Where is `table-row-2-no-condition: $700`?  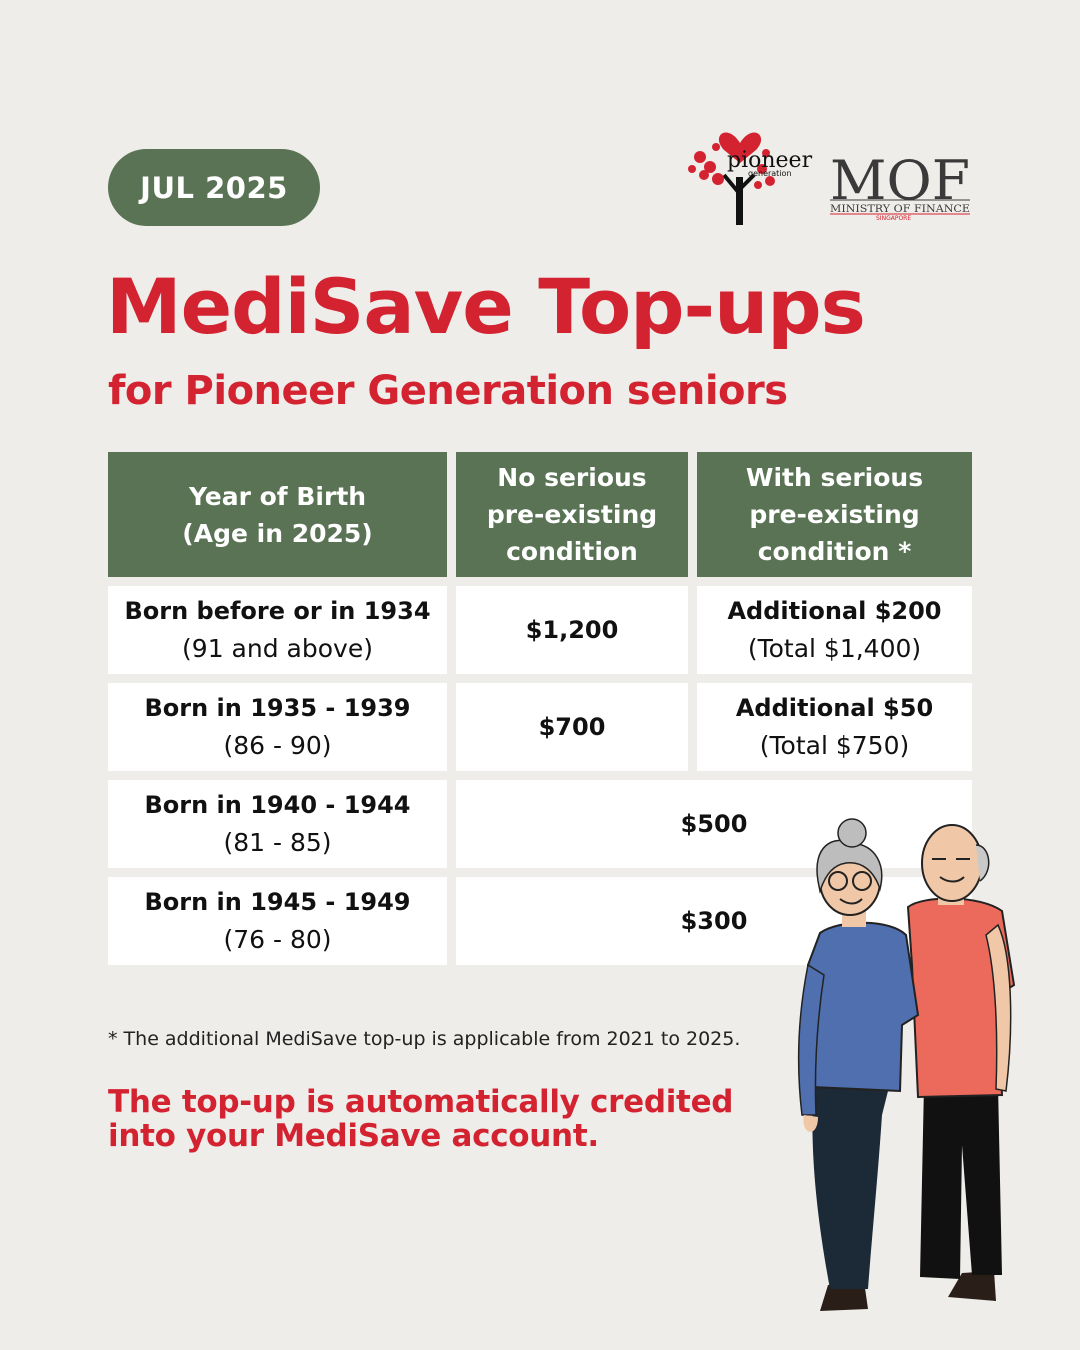
table-row-2-no-condition: $700 is located at coordinates (572, 727).